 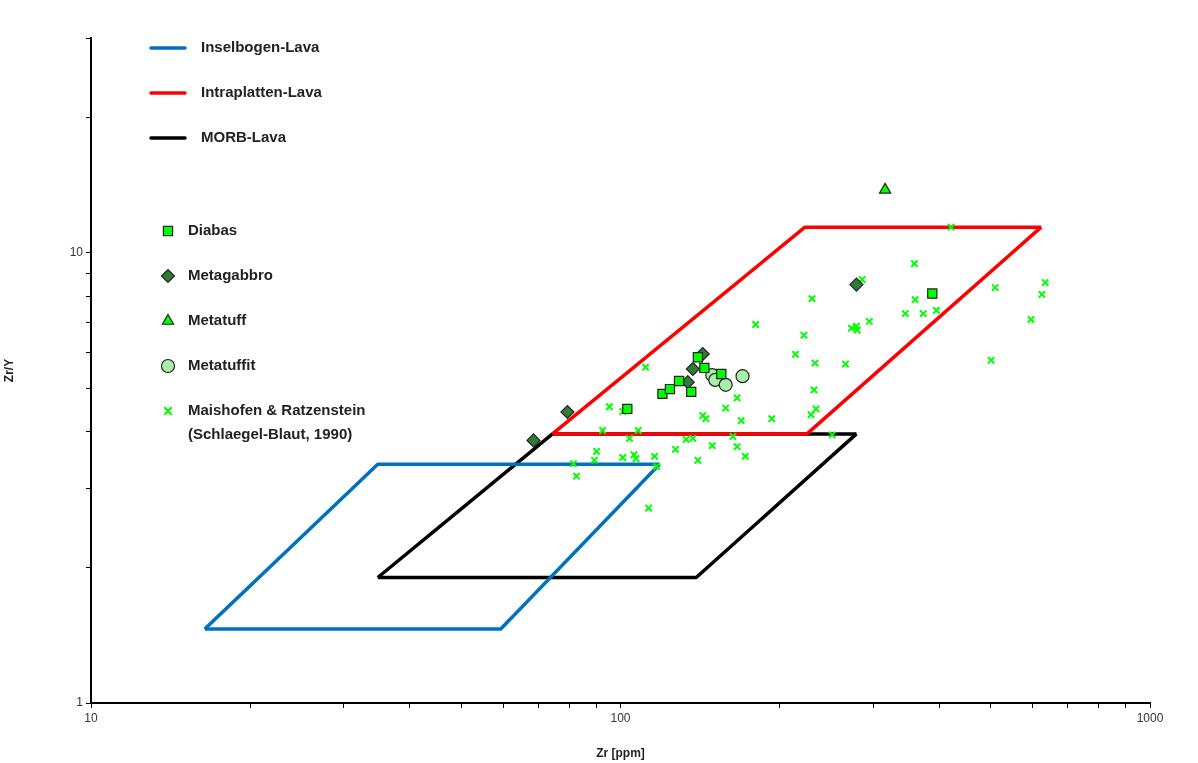 I want to click on legend-label: Intraplatten-Lava, so click(x=262, y=92).